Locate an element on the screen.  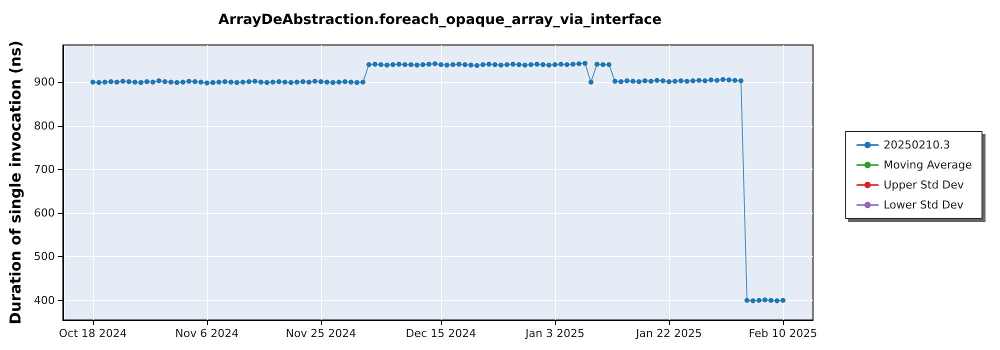
x-tick-label: Nov 25 2024 is located at coordinates (321, 333).